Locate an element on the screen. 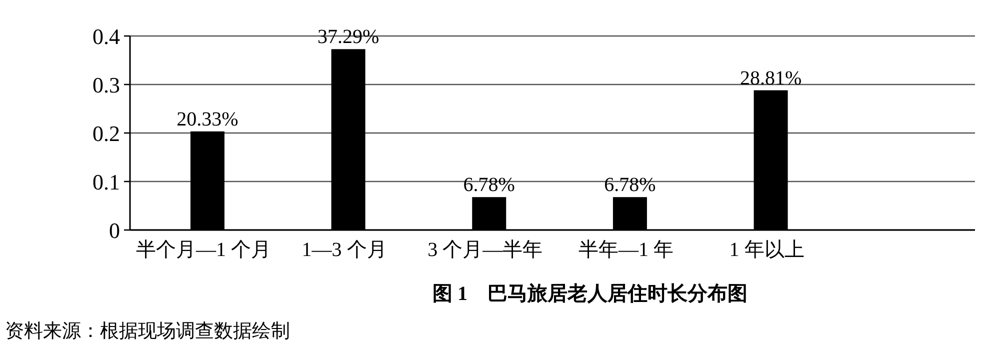 This screenshot has height=357, width=1000. y-tick-label: 0 is located at coordinates (114, 230).